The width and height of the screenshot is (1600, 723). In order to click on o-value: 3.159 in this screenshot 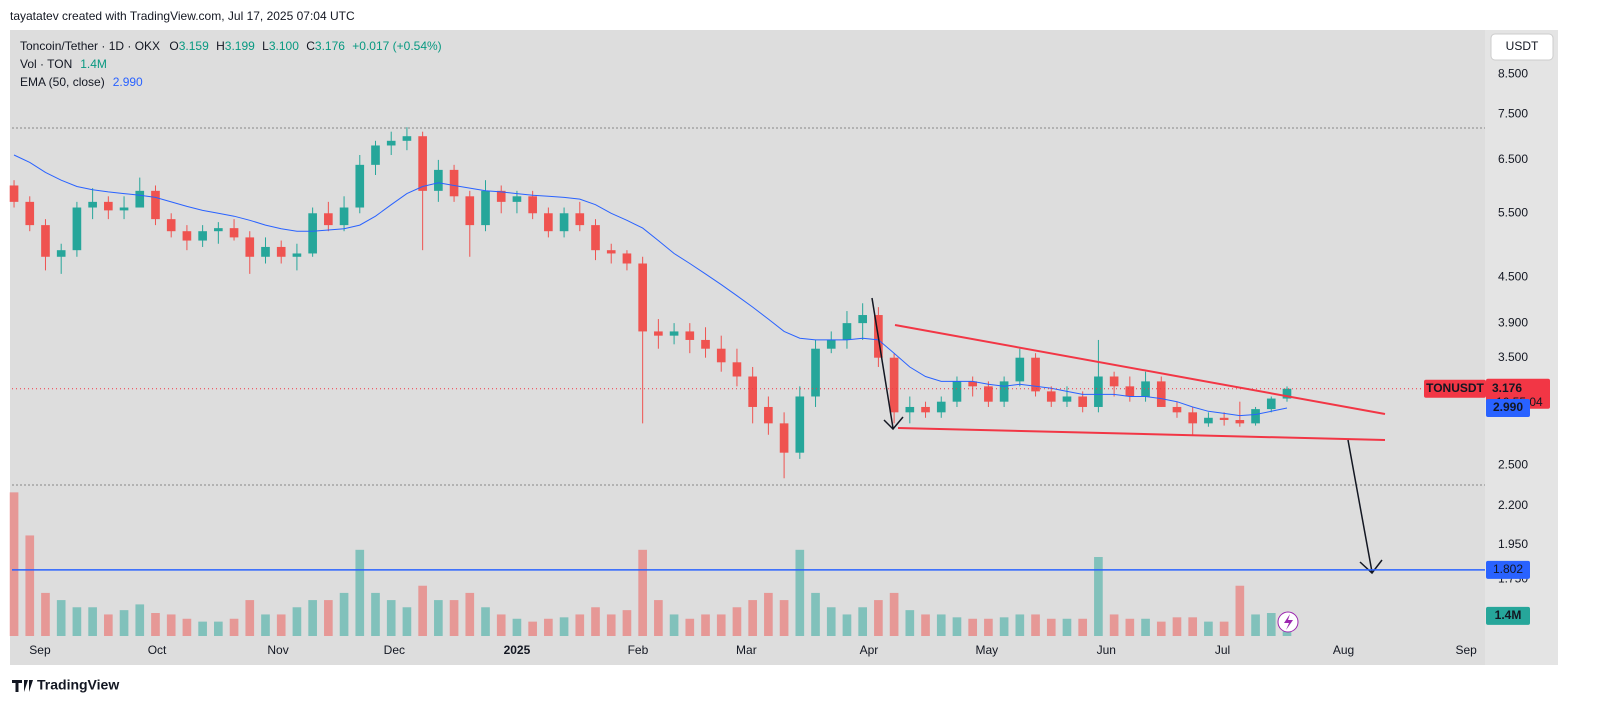, I will do `click(194, 46)`.